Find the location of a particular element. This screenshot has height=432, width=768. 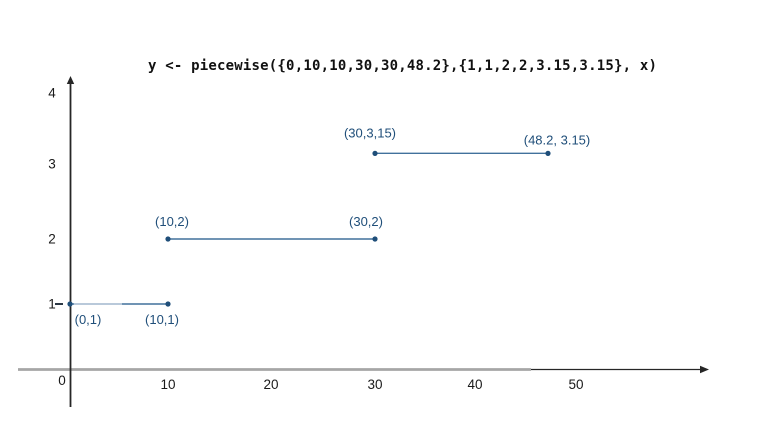

data-point-label: (30,3,15) is located at coordinates (370, 132).